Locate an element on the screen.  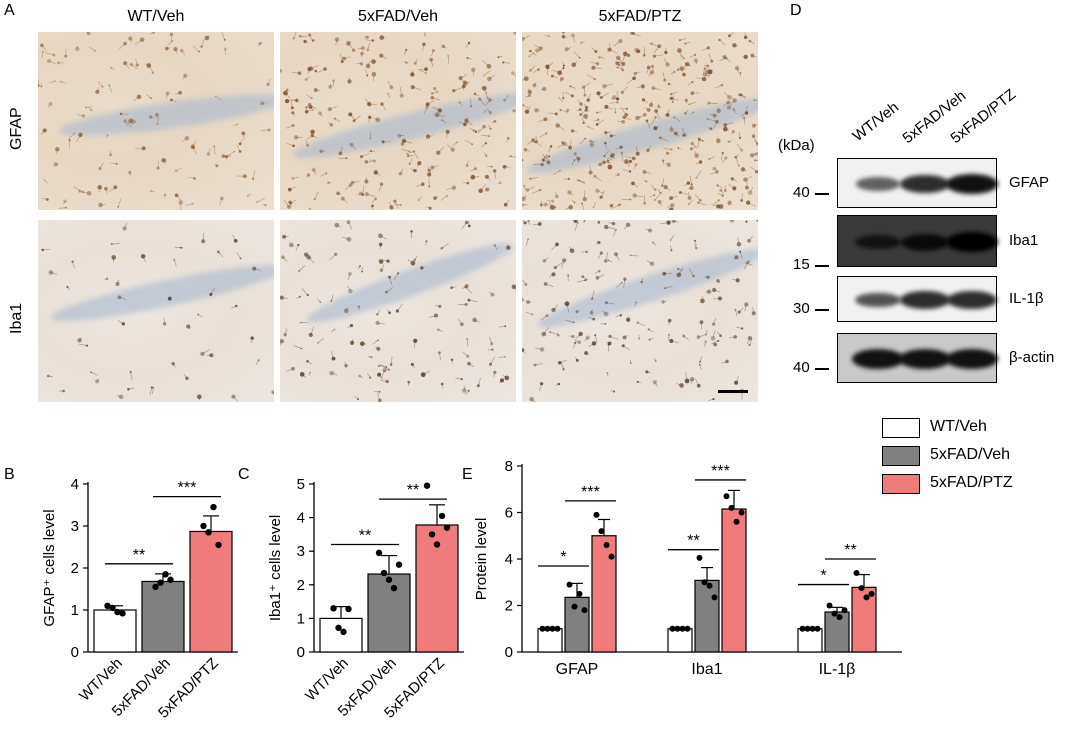
micrograph-gfap-wt-veh is located at coordinates (156, 121).